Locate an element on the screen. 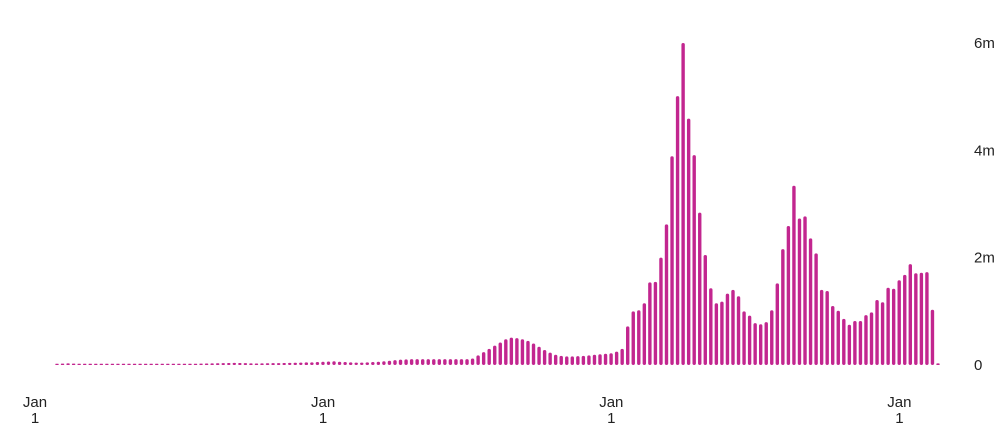 The height and width of the screenshot is (427, 1004). y-axis-ticks: 0 2m 4m 6m is located at coordinates (984, 204).